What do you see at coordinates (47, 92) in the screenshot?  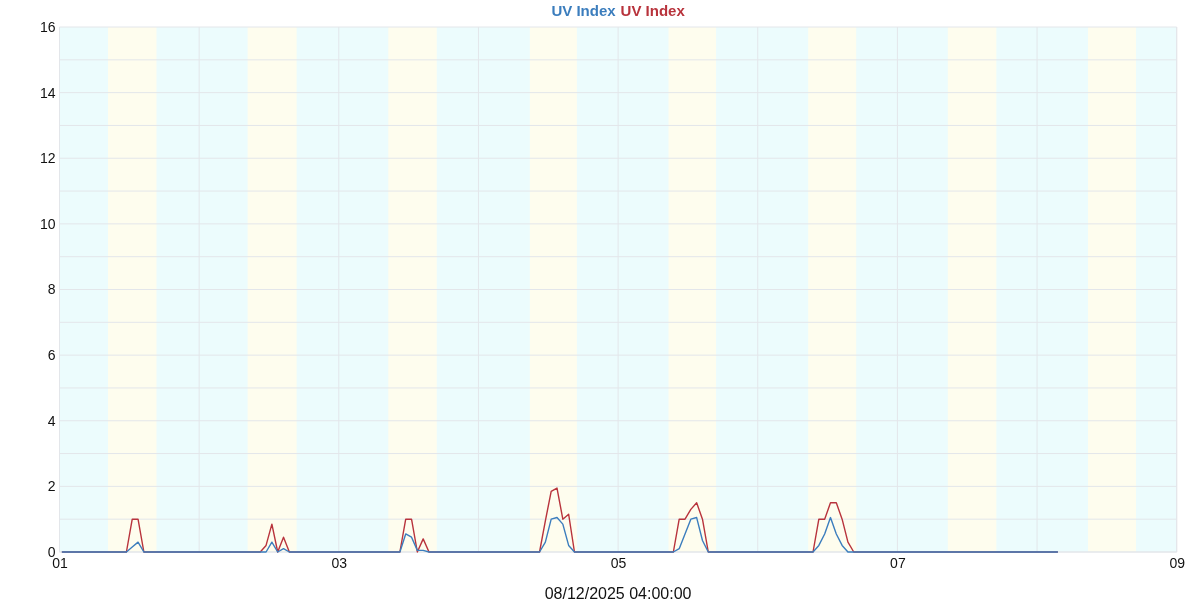 I see `y-tick-label: 14` at bounding box center [47, 92].